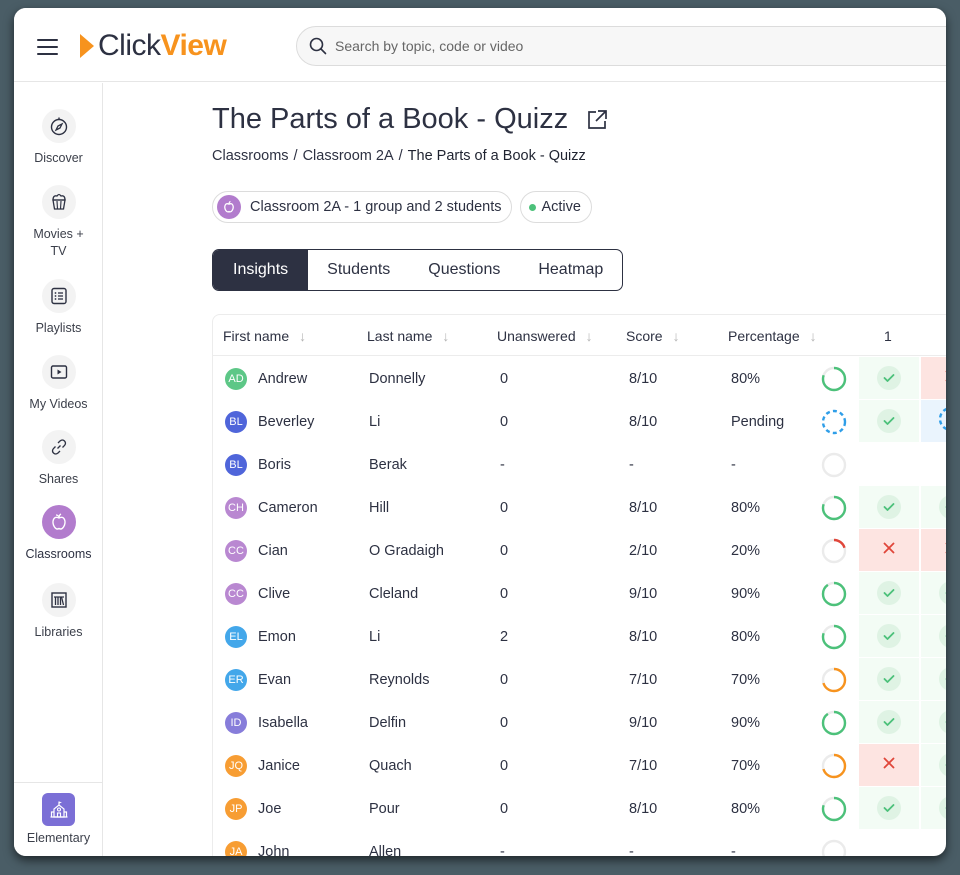 Image resolution: width=960 pixels, height=875 pixels. Describe the element at coordinates (58, 158) in the screenshot. I see `sidebar-item-label: Discover` at that location.